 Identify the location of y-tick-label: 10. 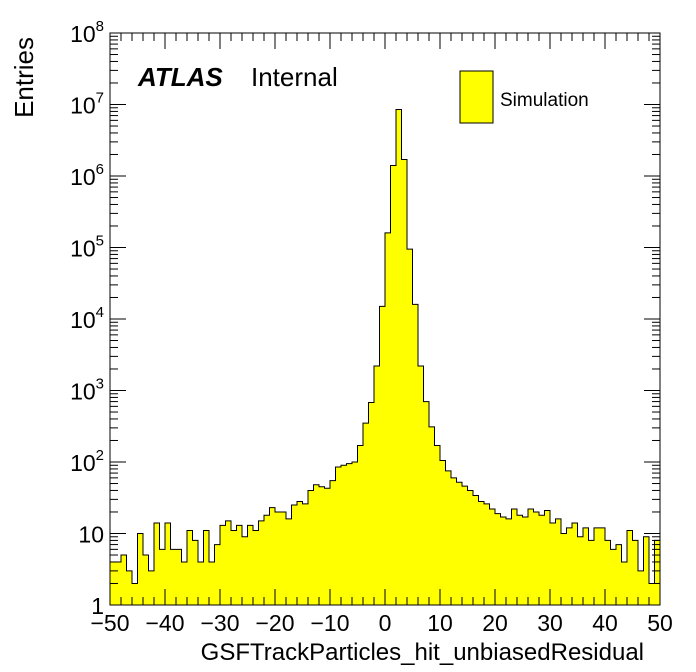
(91, 535).